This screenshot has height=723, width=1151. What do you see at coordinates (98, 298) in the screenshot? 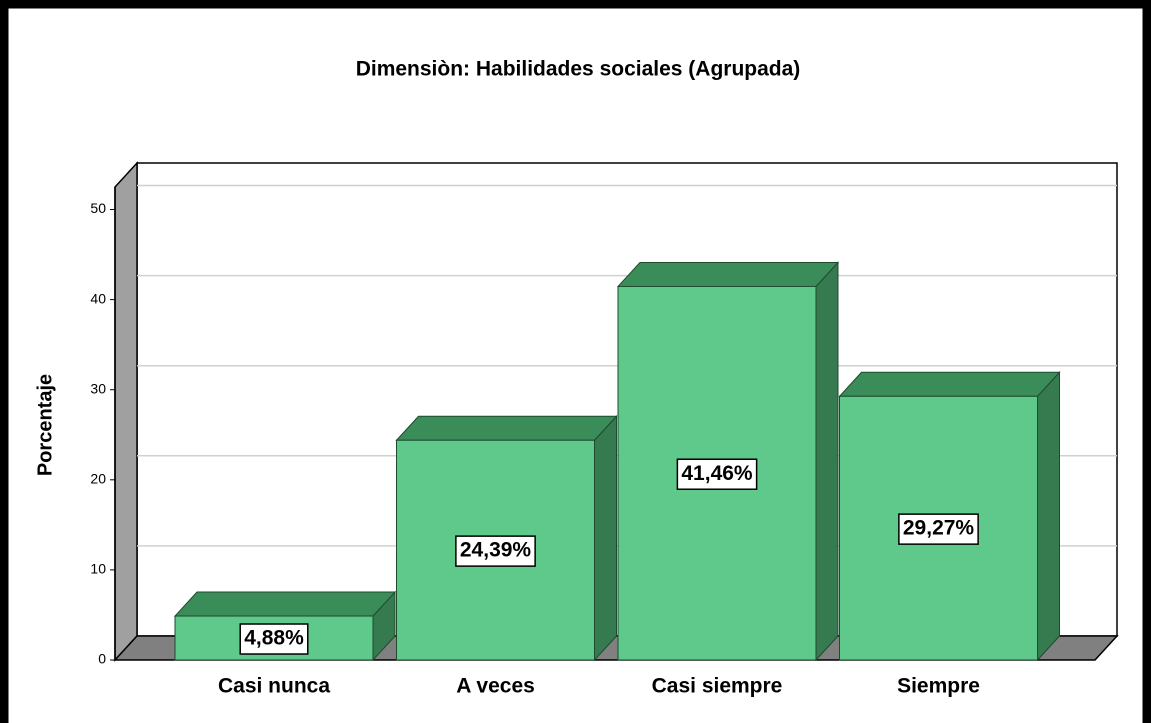
I see `y-tick-label: 40` at bounding box center [98, 298].